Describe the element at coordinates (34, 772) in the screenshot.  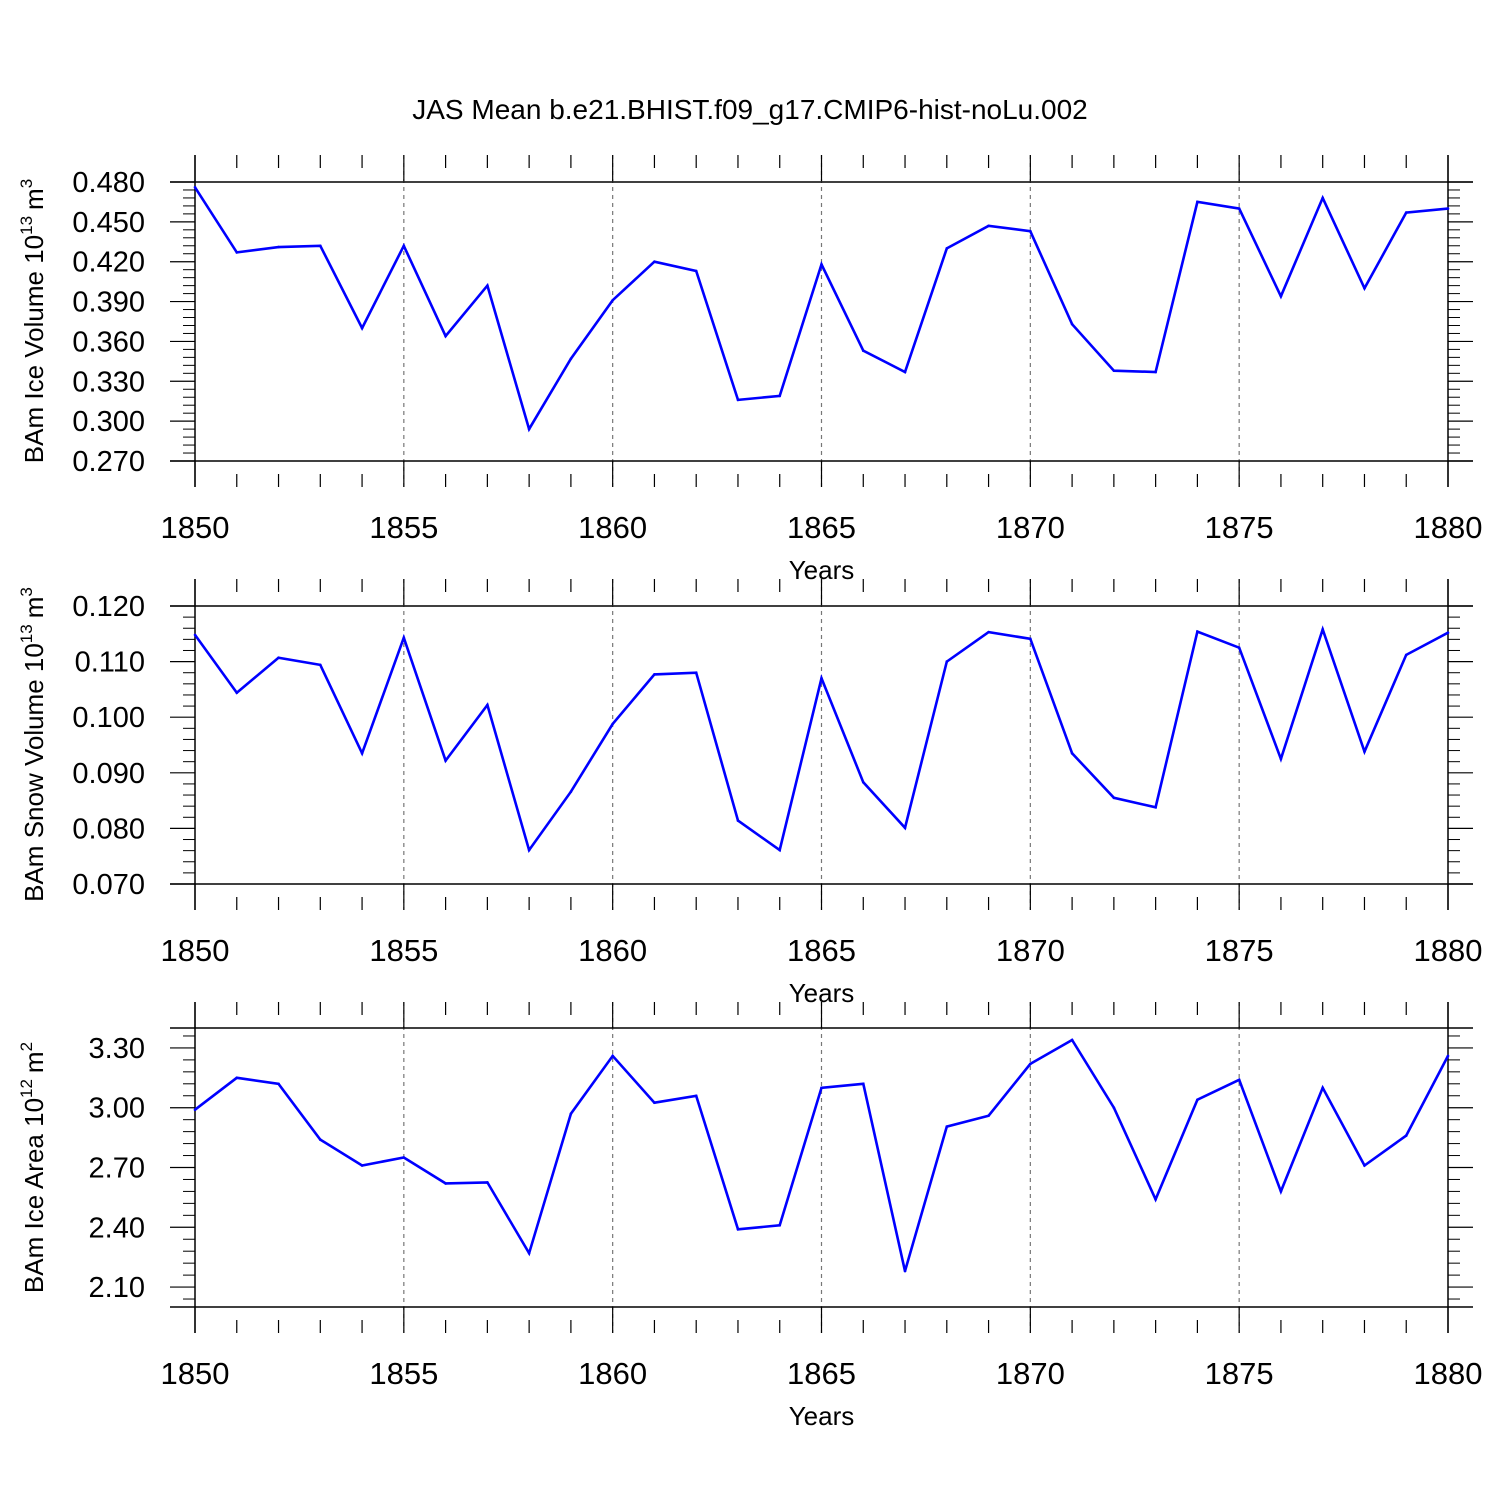
I see `y-axis-label-text: BAm Snow Volume 10` at that location.